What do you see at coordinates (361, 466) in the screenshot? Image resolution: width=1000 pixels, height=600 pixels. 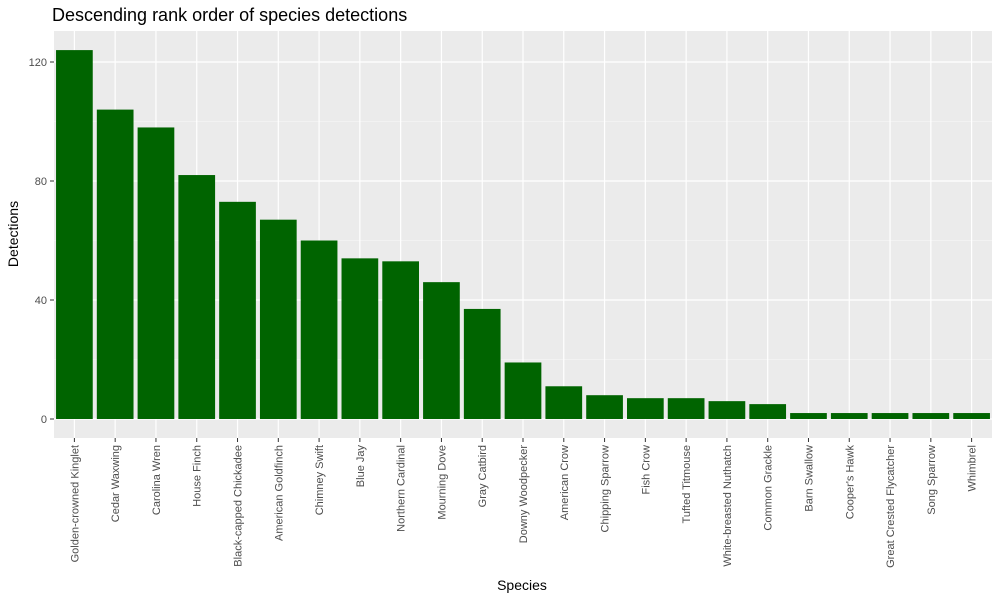 I see `x-tick-label: Blue Jay` at bounding box center [361, 466].